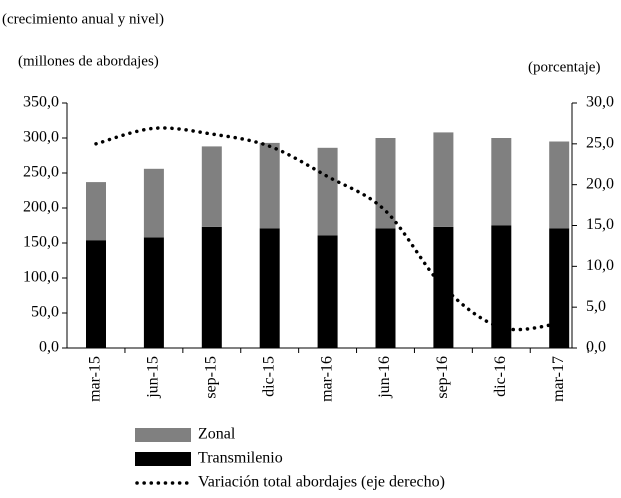  What do you see at coordinates (45, 312) in the screenshot?
I see `y-tick-label: 50,0` at bounding box center [45, 312].